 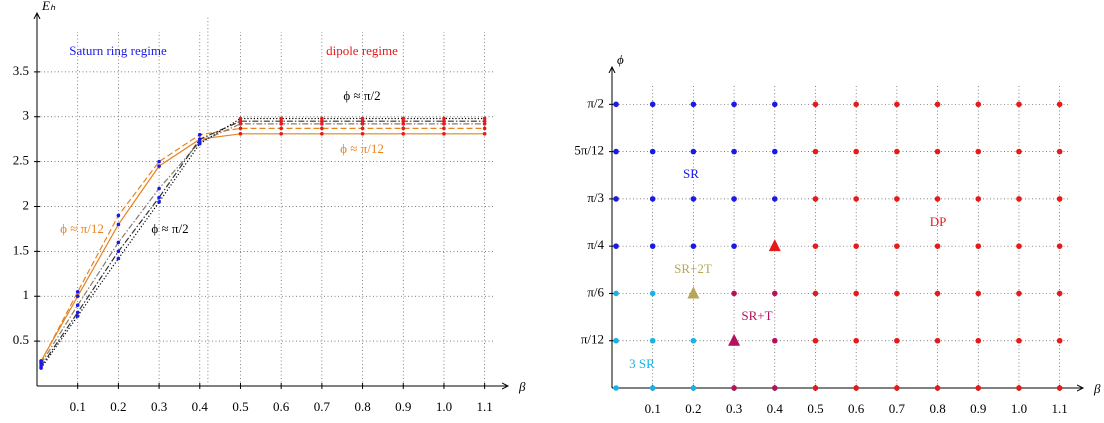 What do you see at coordinates (693, 408) in the screenshot?
I see `x-tick-label: 0.2` at bounding box center [693, 408].